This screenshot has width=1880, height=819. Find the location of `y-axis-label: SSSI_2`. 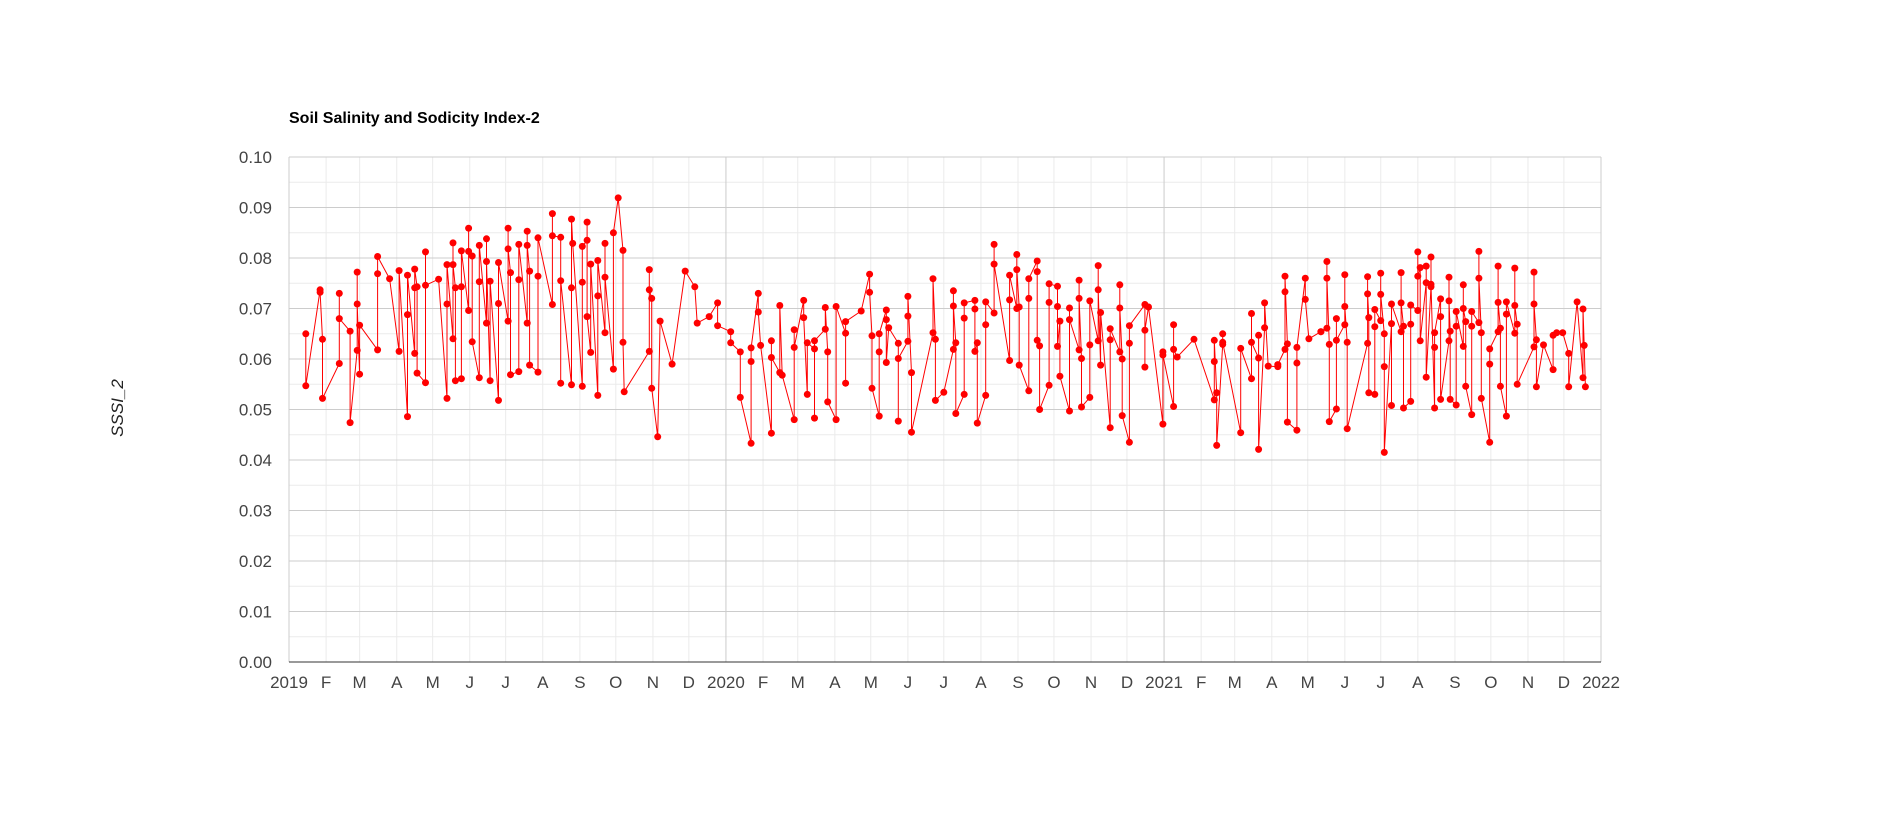

y-axis-label: SSSI_2 is located at coordinates (117, 408).